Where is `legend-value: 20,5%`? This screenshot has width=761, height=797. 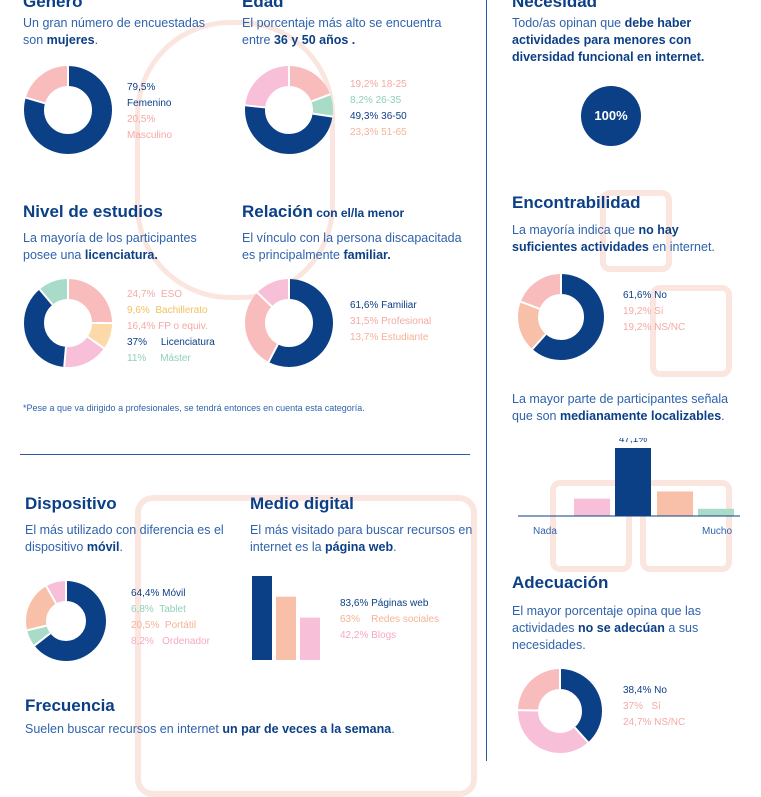
legend-value: 20,5% is located at coordinates (149, 120).